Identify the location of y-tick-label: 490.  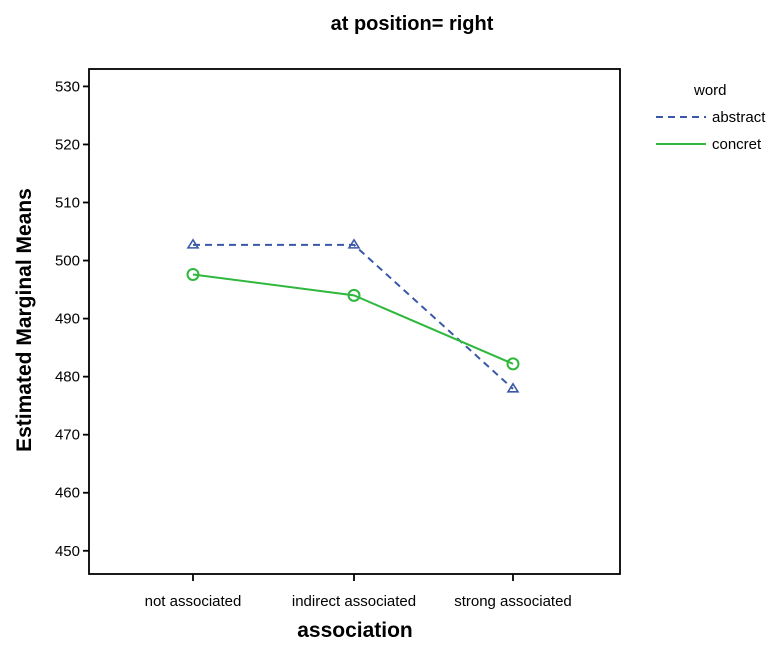
(67, 319).